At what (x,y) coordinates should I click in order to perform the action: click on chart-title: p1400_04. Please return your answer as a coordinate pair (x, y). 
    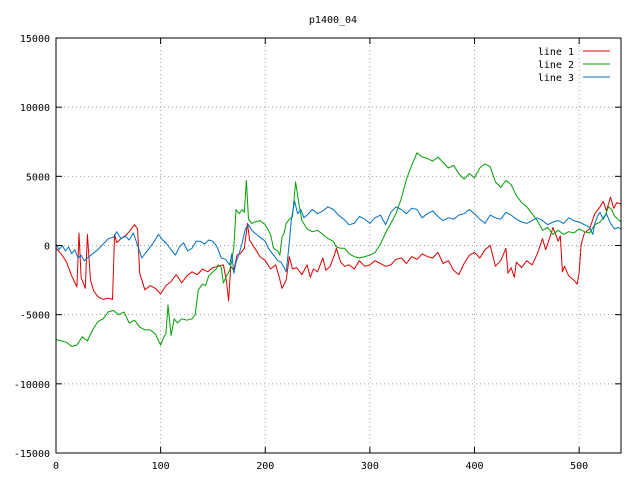
    Looking at the image, I should click on (333, 20).